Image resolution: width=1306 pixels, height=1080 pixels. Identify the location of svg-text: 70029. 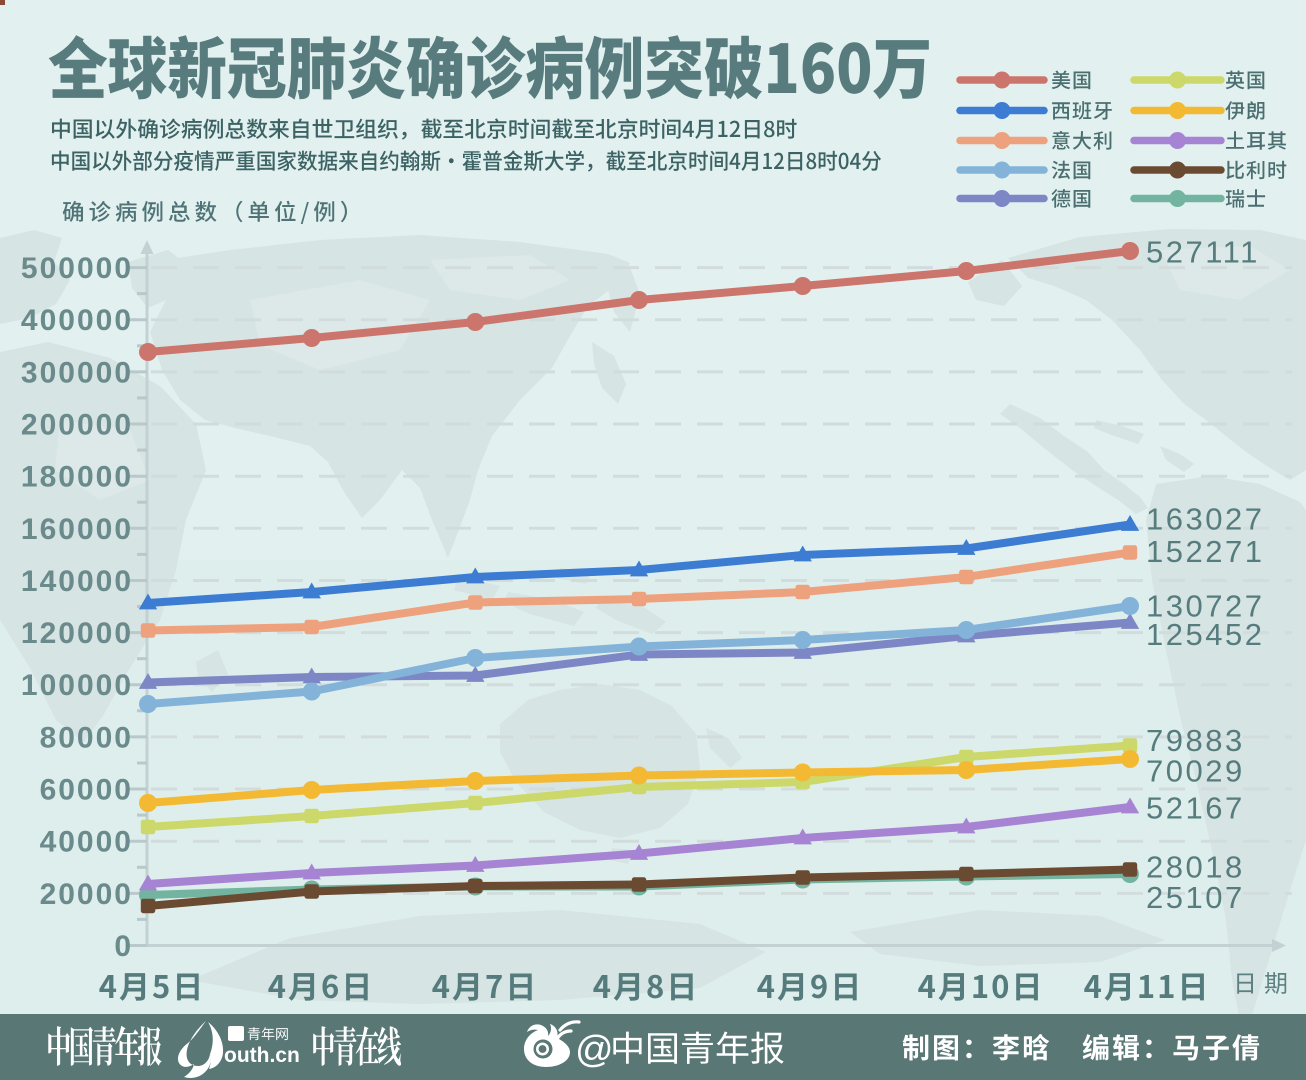
(1195, 771).